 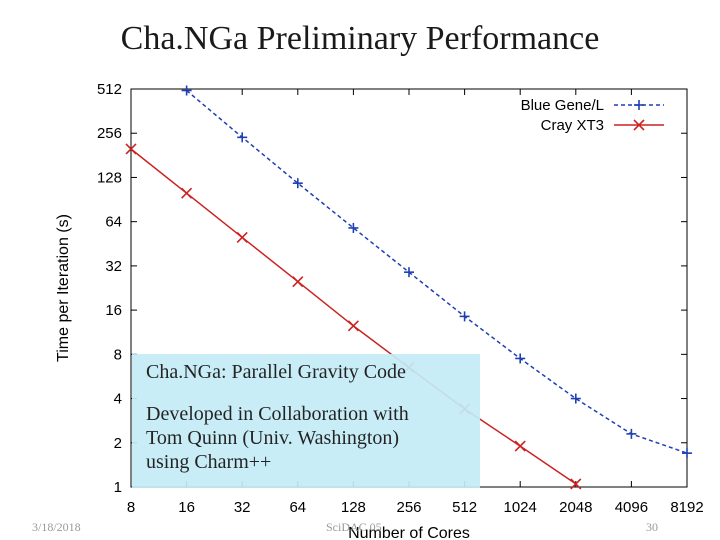 I want to click on y-tick-label: 32, so click(x=113, y=266).